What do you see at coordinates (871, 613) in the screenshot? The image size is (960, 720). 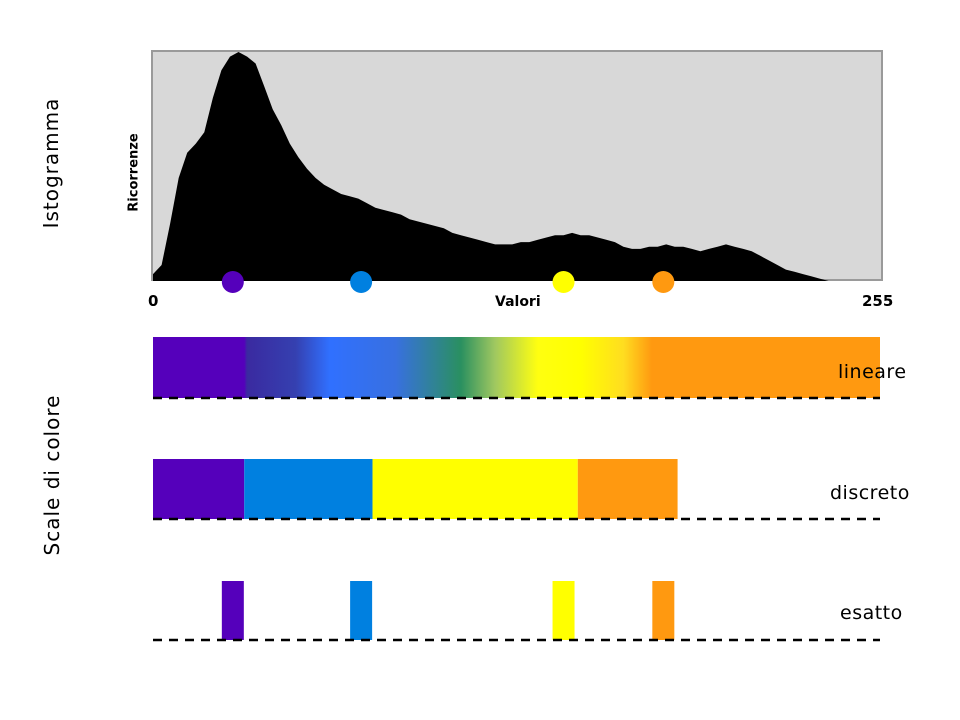 I see `exact-scale-label: esatto` at bounding box center [871, 613].